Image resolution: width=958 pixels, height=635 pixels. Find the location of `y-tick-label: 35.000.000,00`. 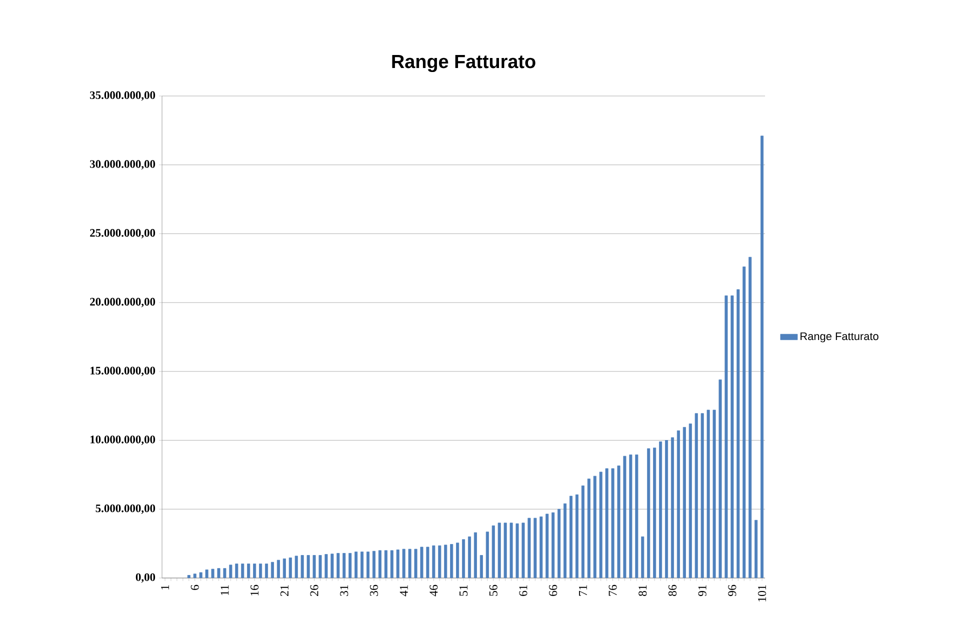

y-tick-label: 35.000.000,00 is located at coordinates (123, 96).